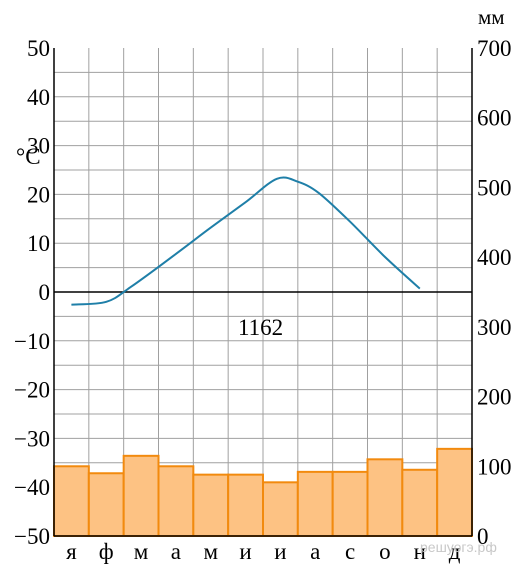  I want to click on precipitation-tick-label: 700, so click(494, 48).